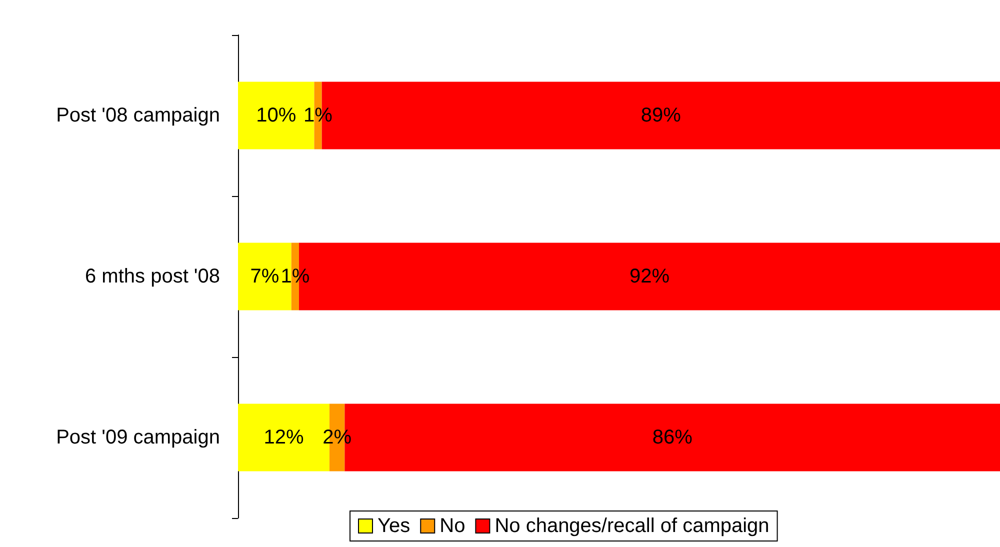  I want to click on y-tick-label: Post '08 campaign, so click(138, 115).